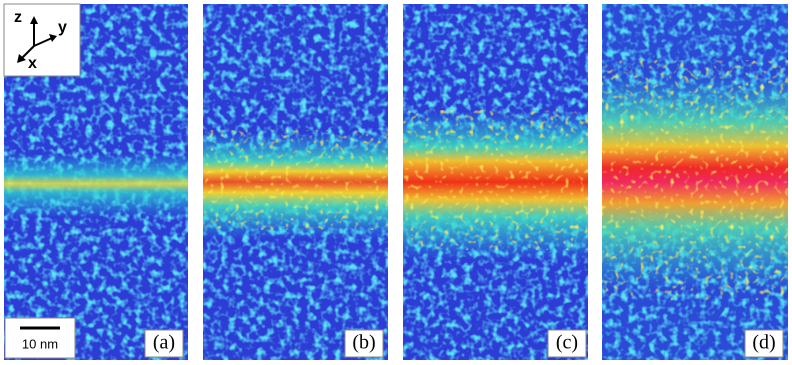 The image size is (792, 365). I want to click on y-arrow, so click(43, 42).